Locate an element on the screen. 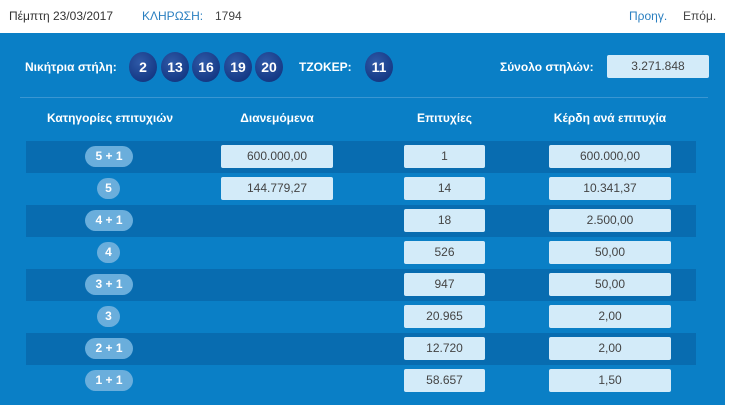 This screenshot has height=409, width=730. column-header-prize: Κέρδη ανά επιτυχία is located at coordinates (610, 118).